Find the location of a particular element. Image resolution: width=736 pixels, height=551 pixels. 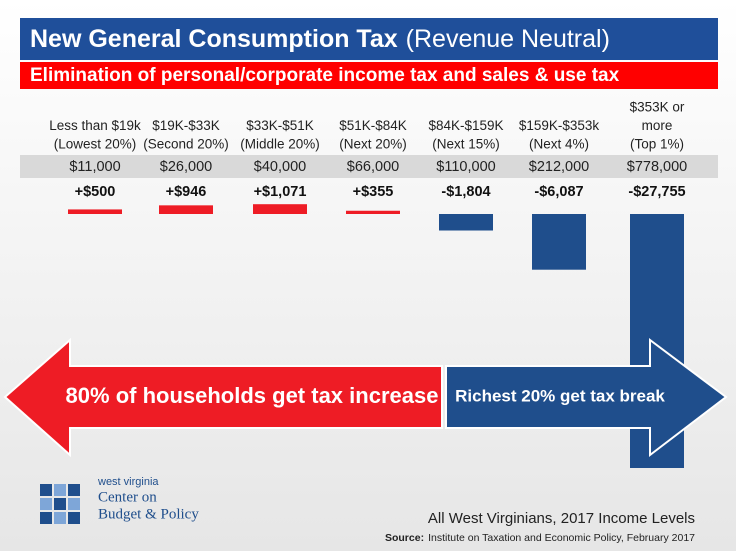

income-label: $11,000 is located at coordinates (94, 167).